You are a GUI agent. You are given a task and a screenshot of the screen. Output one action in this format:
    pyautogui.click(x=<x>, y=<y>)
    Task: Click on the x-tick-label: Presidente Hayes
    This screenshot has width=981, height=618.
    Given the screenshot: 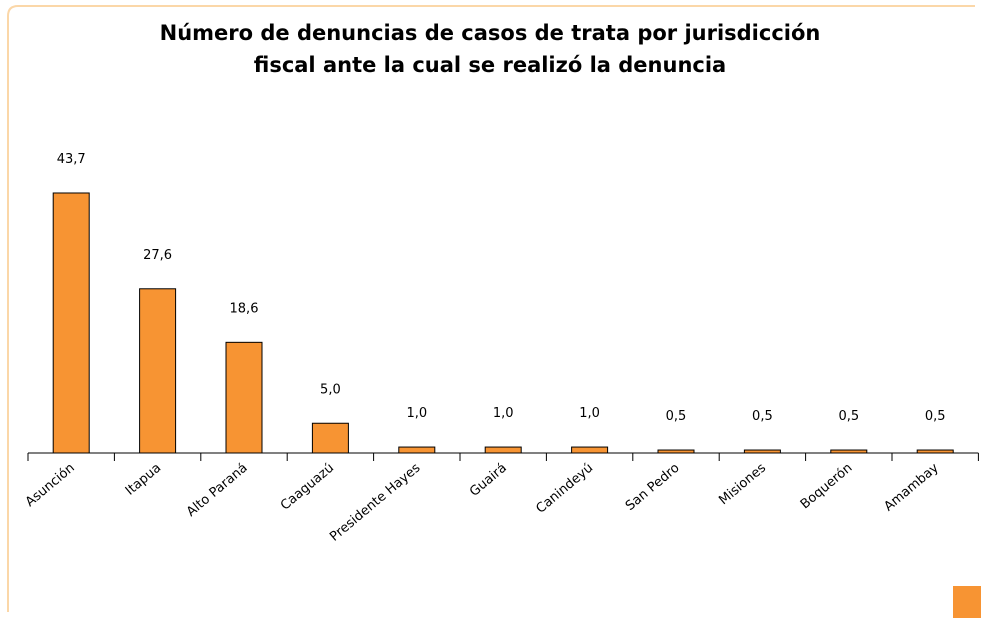 What is the action you would take?
    pyautogui.click(x=375, y=502)
    